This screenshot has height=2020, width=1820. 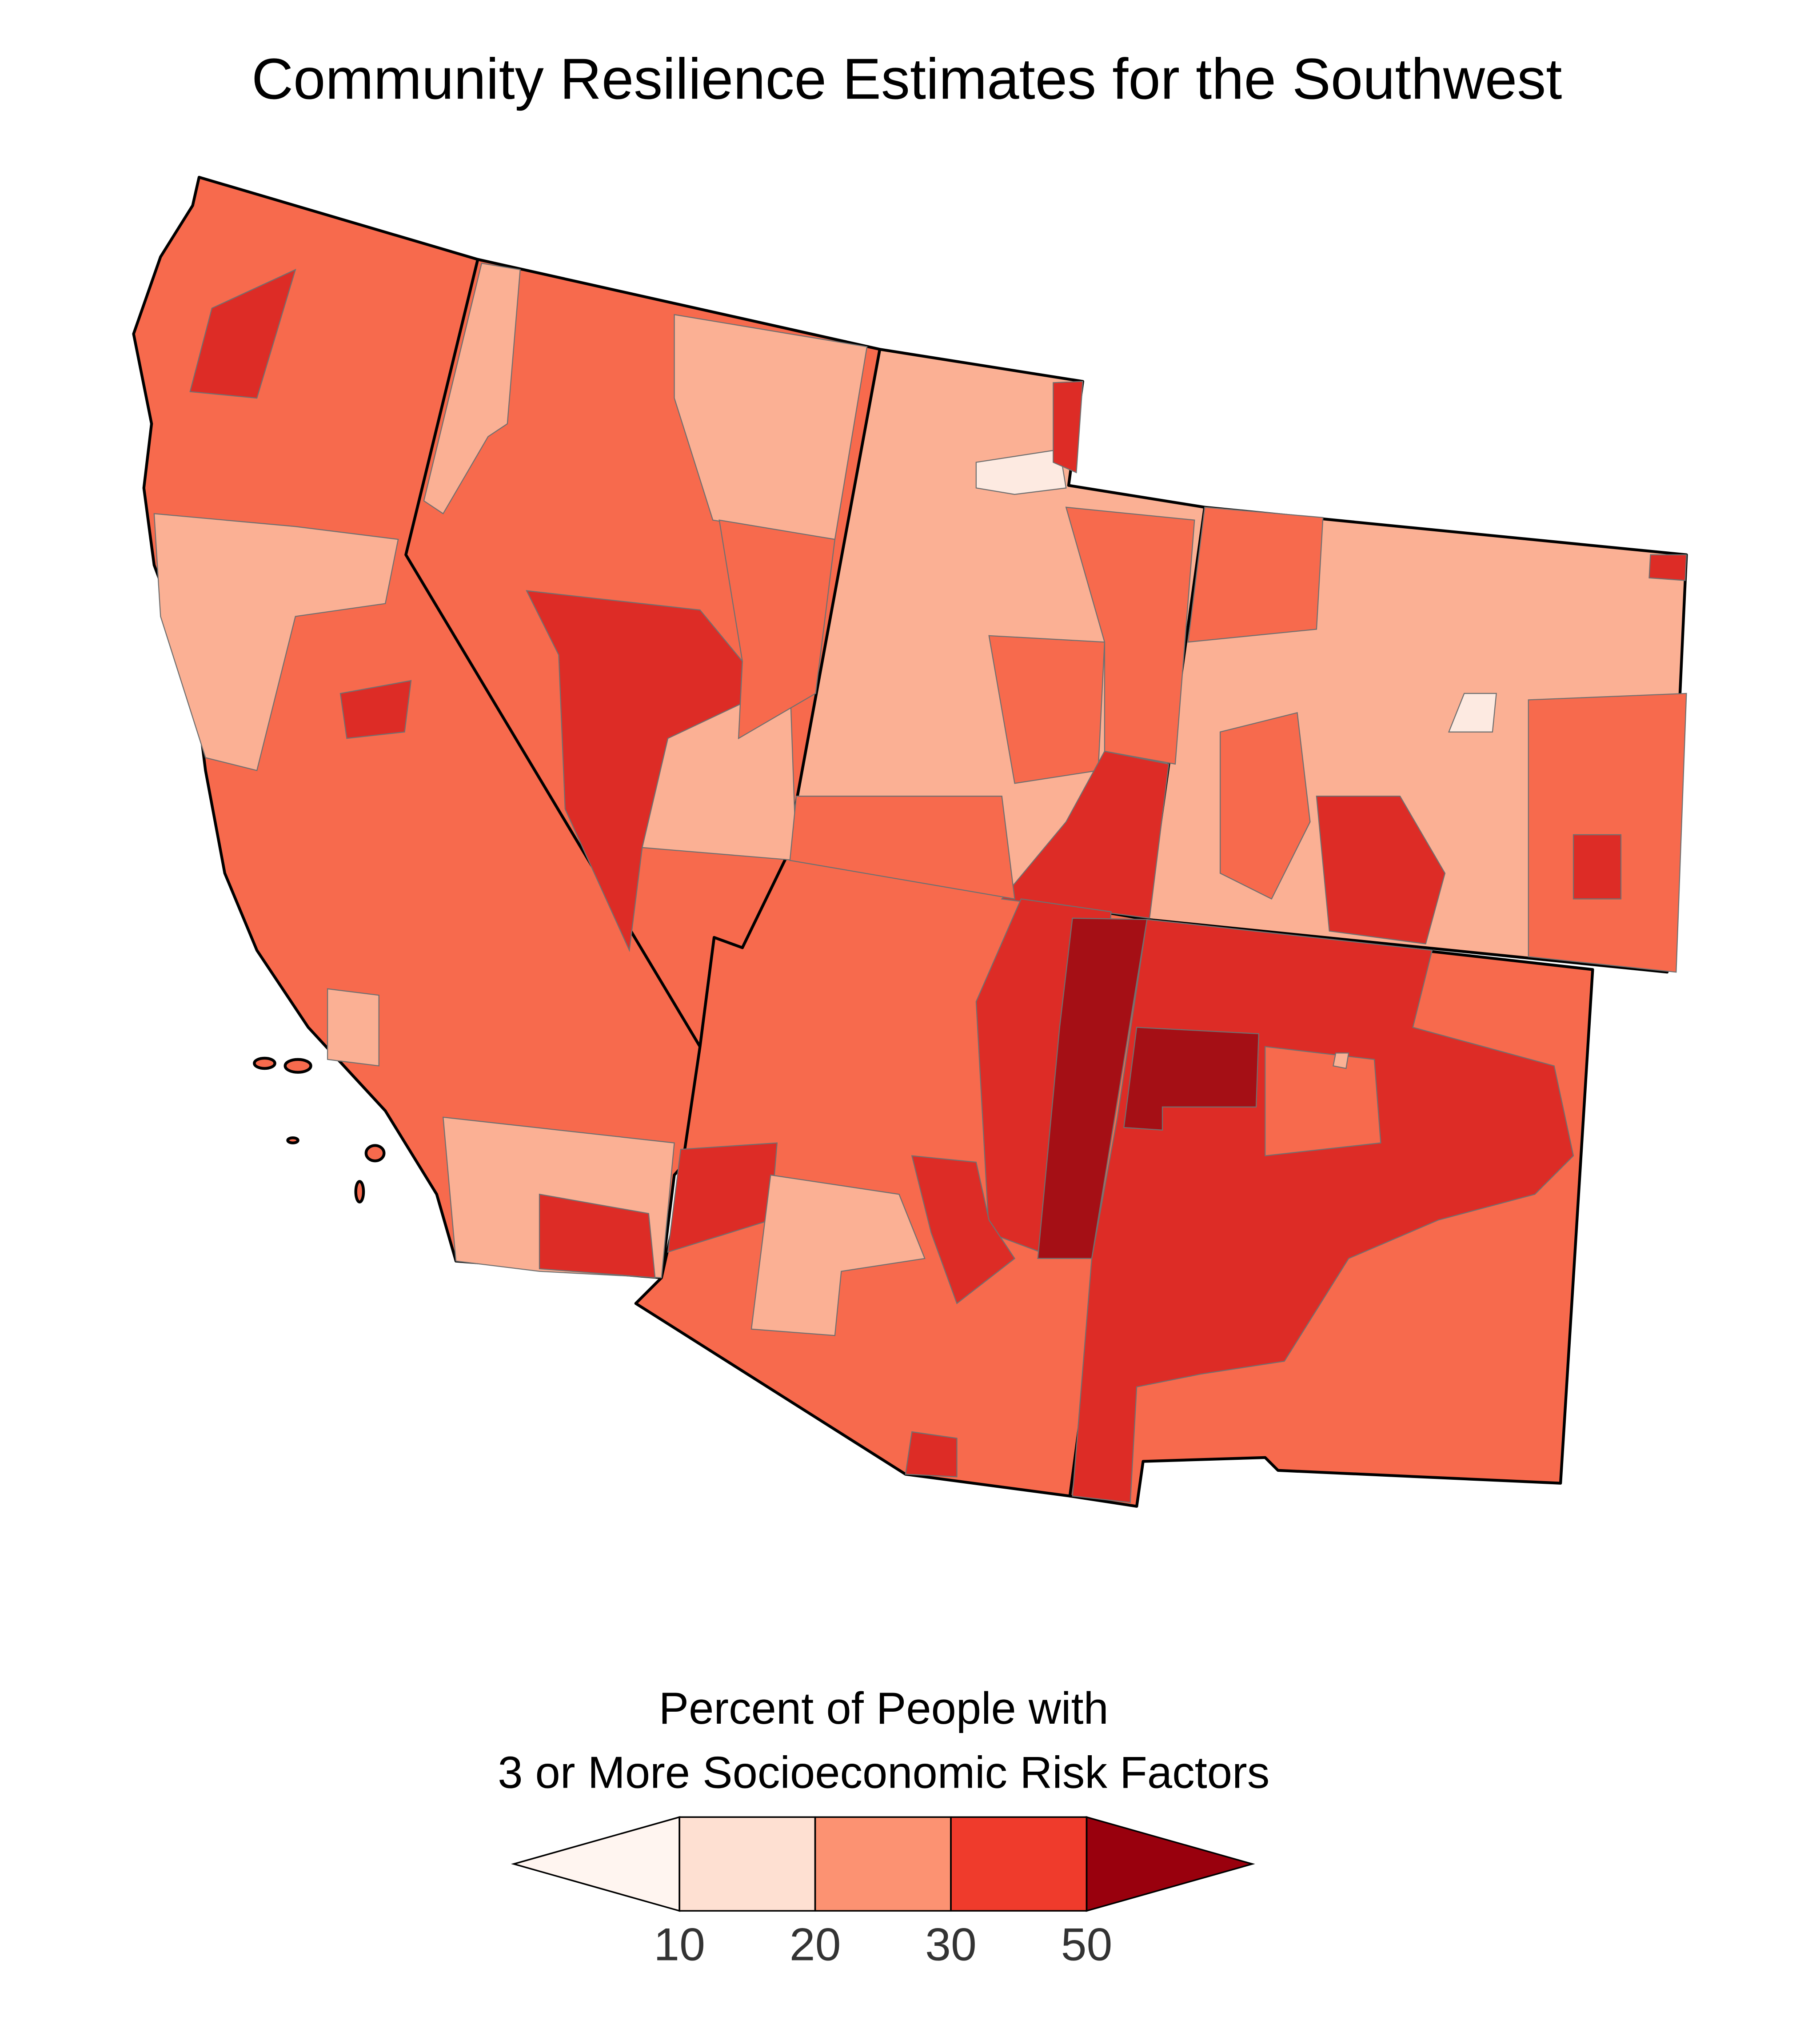 I want to click on colorbar-tick-label: 10, so click(x=679, y=1945).